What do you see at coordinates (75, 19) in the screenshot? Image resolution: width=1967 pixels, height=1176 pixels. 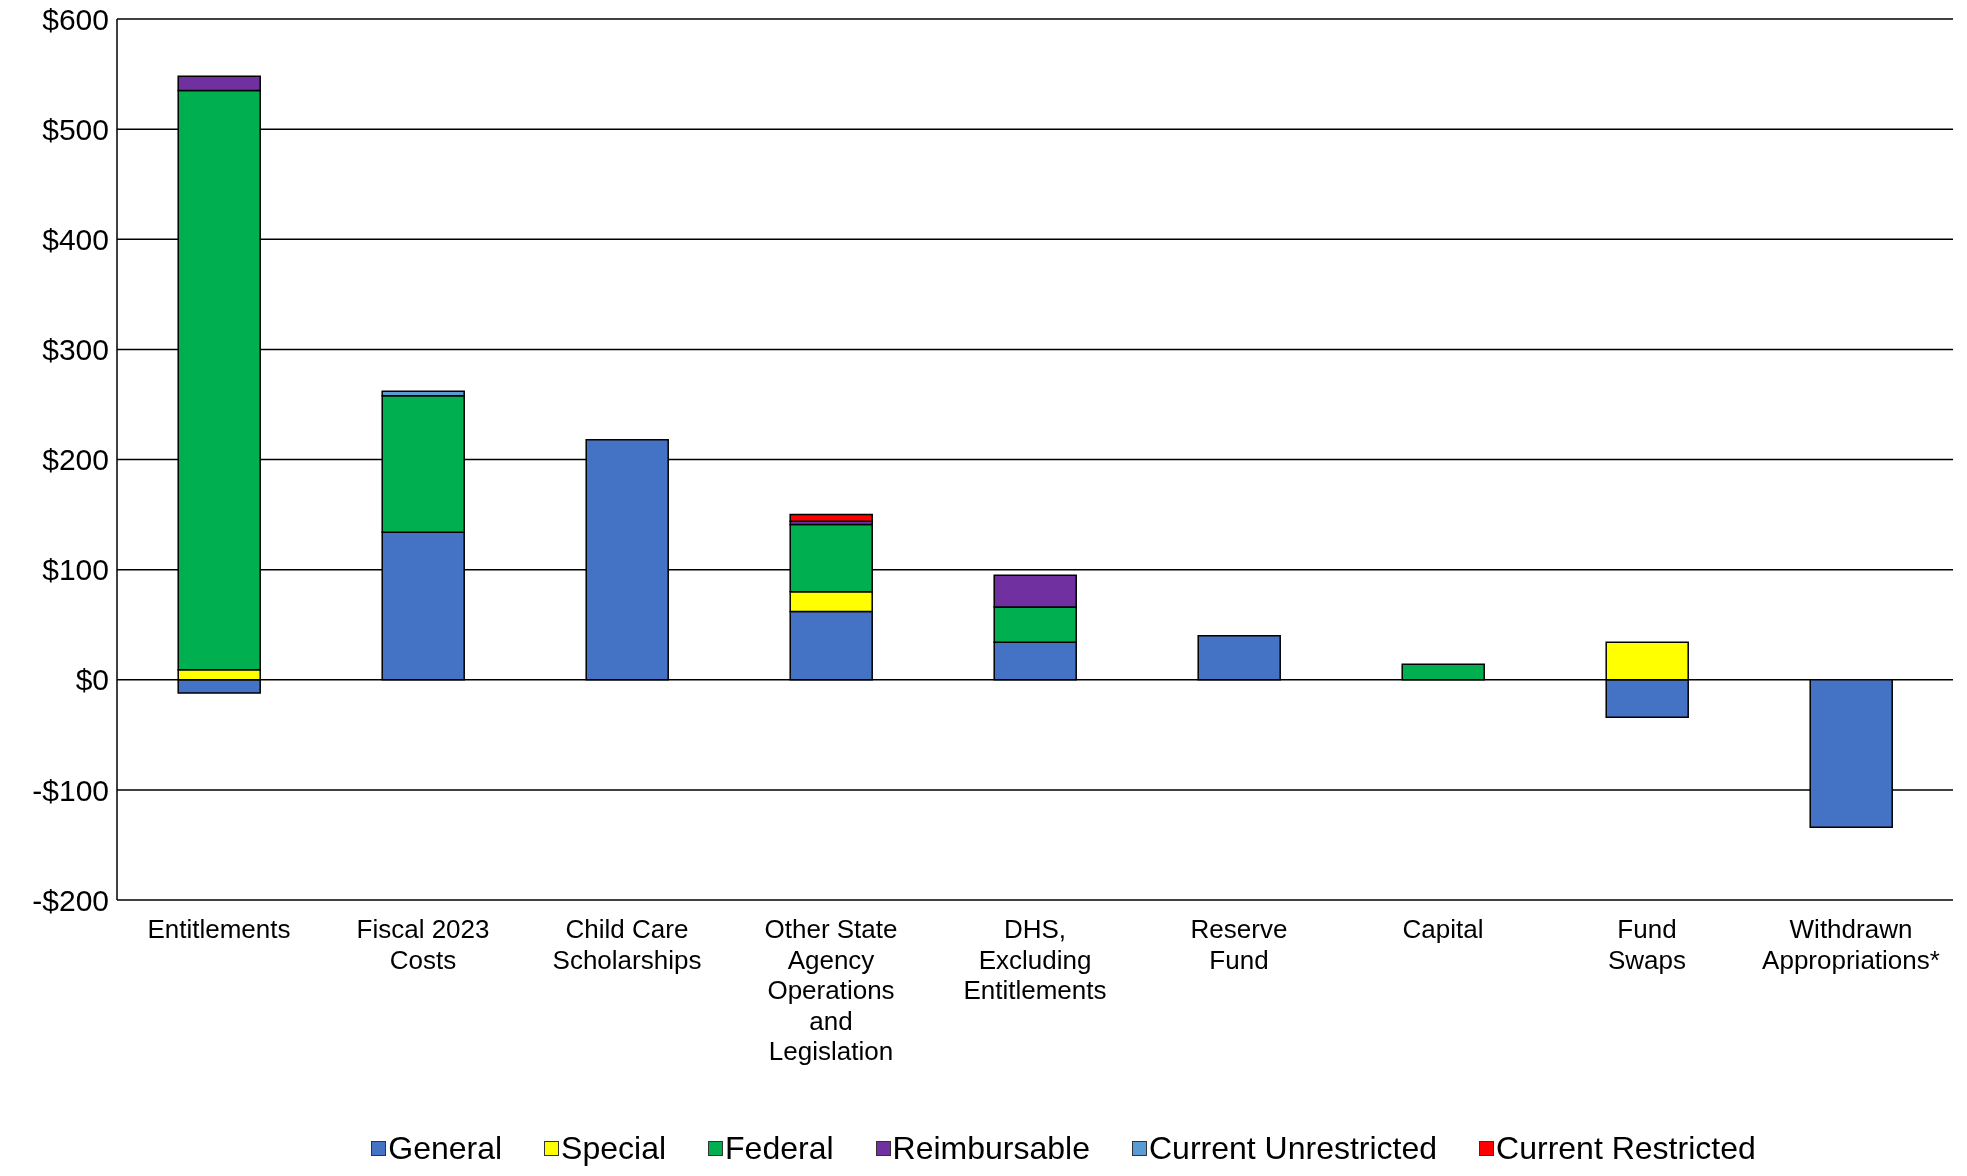 I see `y-tick-label: $600` at bounding box center [75, 19].